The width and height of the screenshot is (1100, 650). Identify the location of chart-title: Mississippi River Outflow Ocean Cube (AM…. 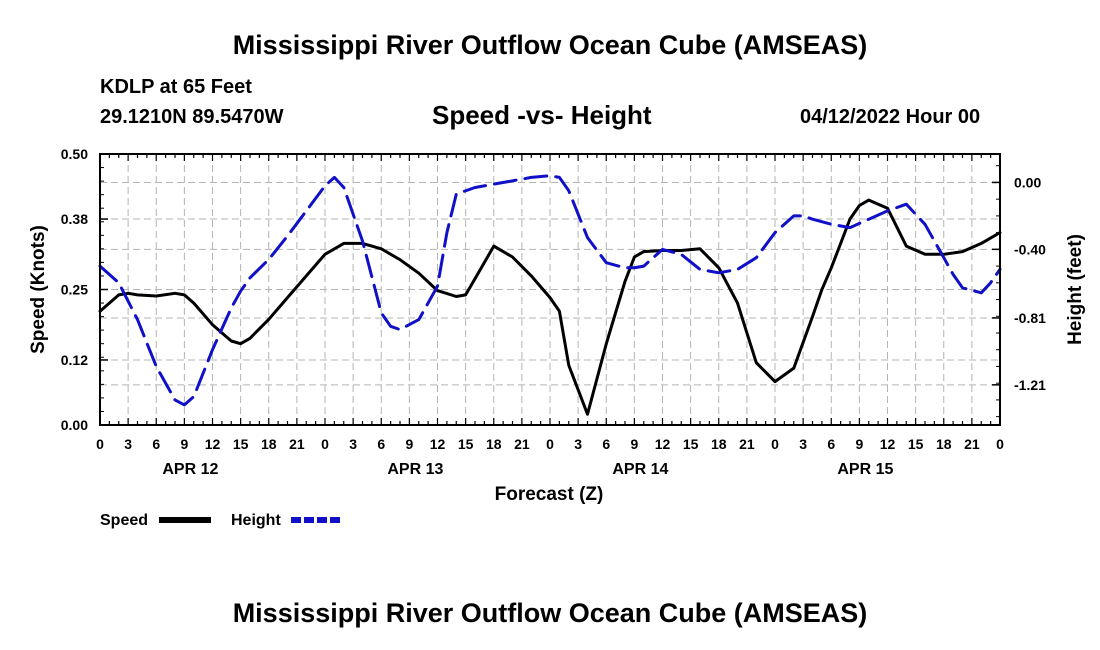
(550, 45).